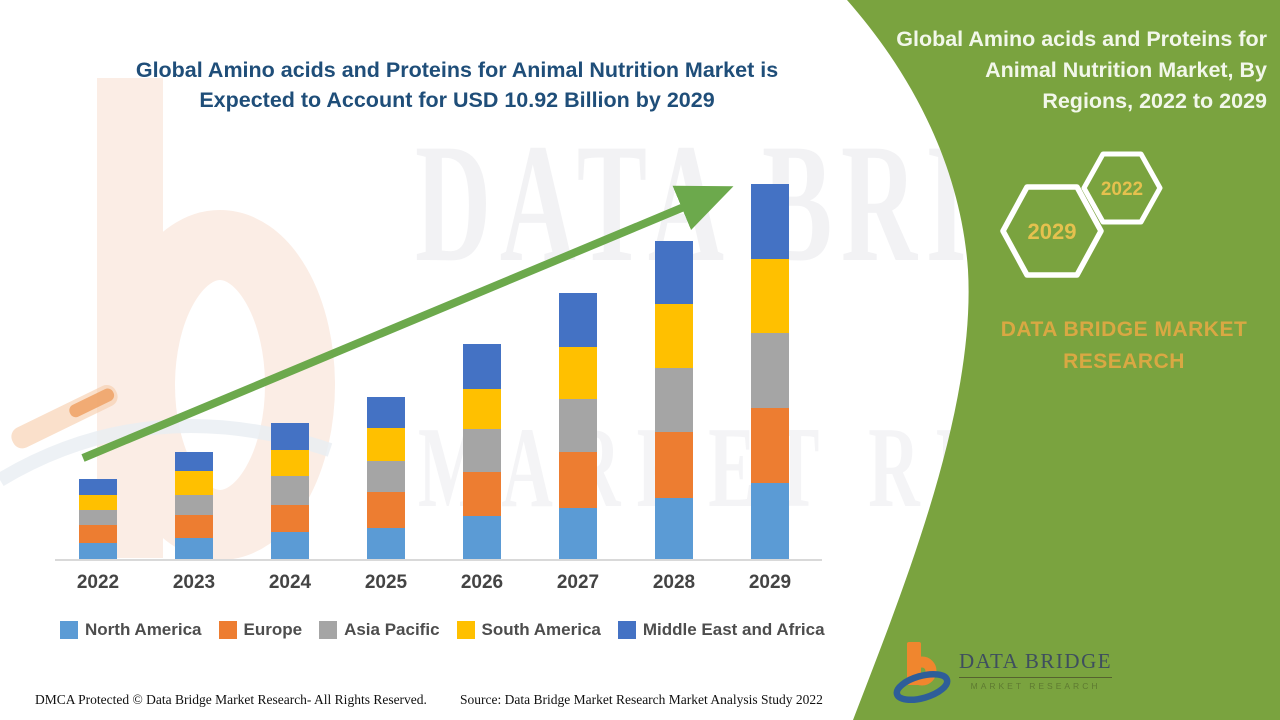 The image size is (1280, 720). I want to click on panel-title-line2: Animal Nutrition Market, By, so click(1126, 70).